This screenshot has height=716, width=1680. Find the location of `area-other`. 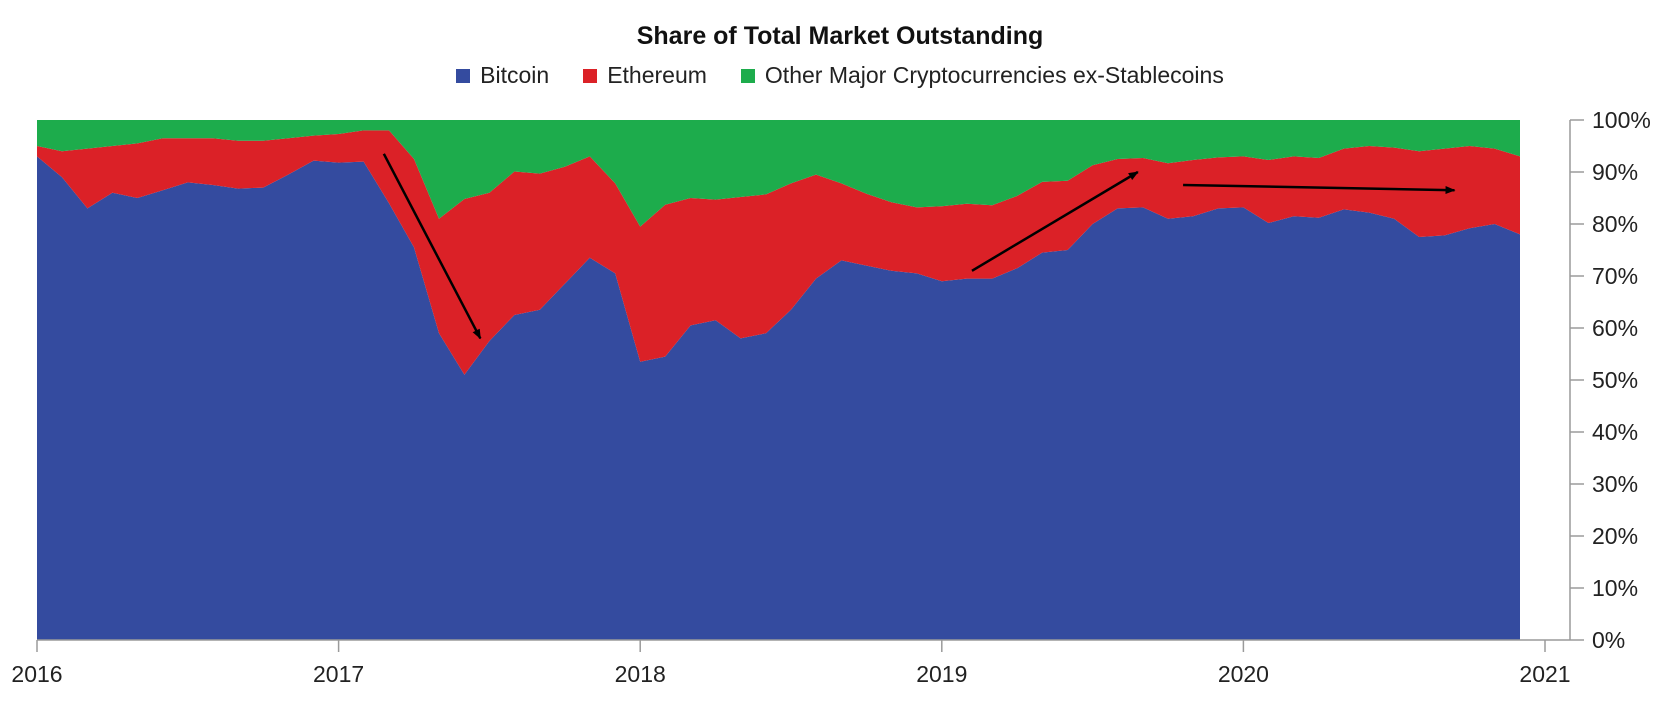

area-other is located at coordinates (778, 173).